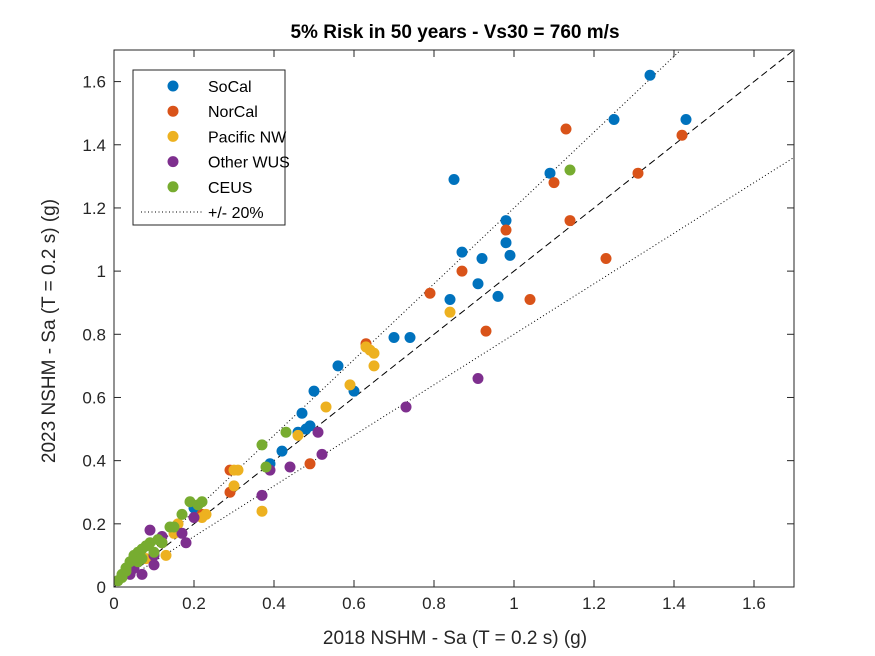 This screenshot has width=875, height=656. What do you see at coordinates (513, 603) in the screenshot?
I see `x-tick-label: 1` at bounding box center [513, 603].